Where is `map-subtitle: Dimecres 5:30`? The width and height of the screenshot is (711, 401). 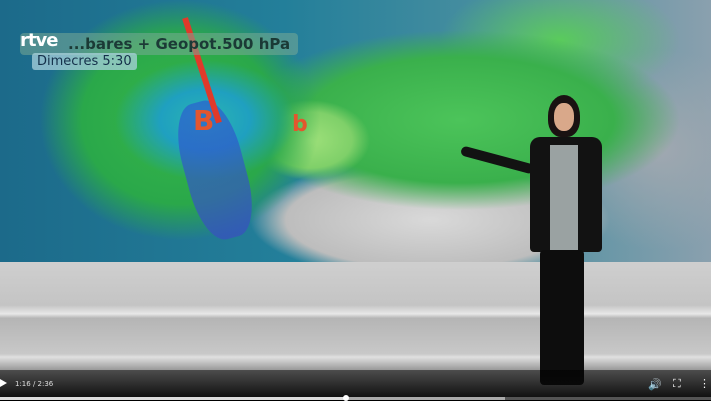 map-subtitle: Dimecres 5:30 is located at coordinates (84, 61).